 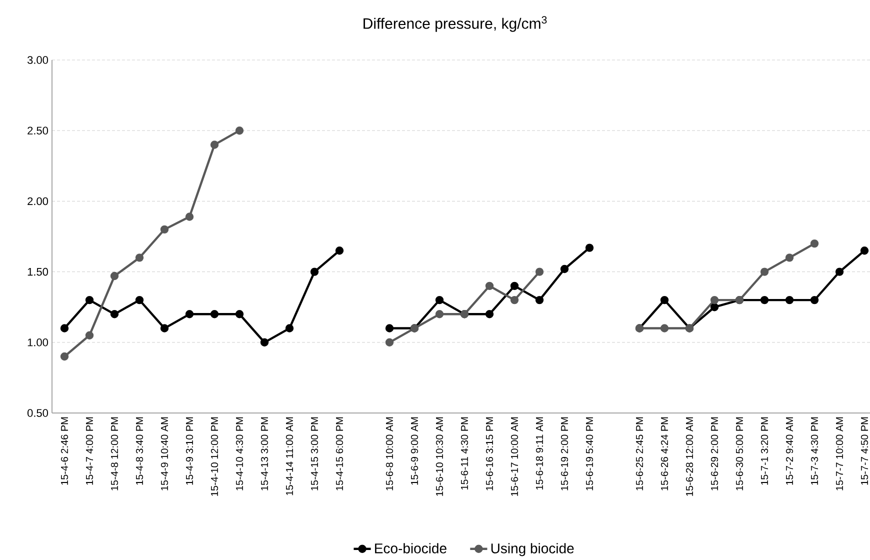 What do you see at coordinates (264, 453) in the screenshot?
I see `x-tick-label: 15-4-13 3:00 PM` at bounding box center [264, 453].